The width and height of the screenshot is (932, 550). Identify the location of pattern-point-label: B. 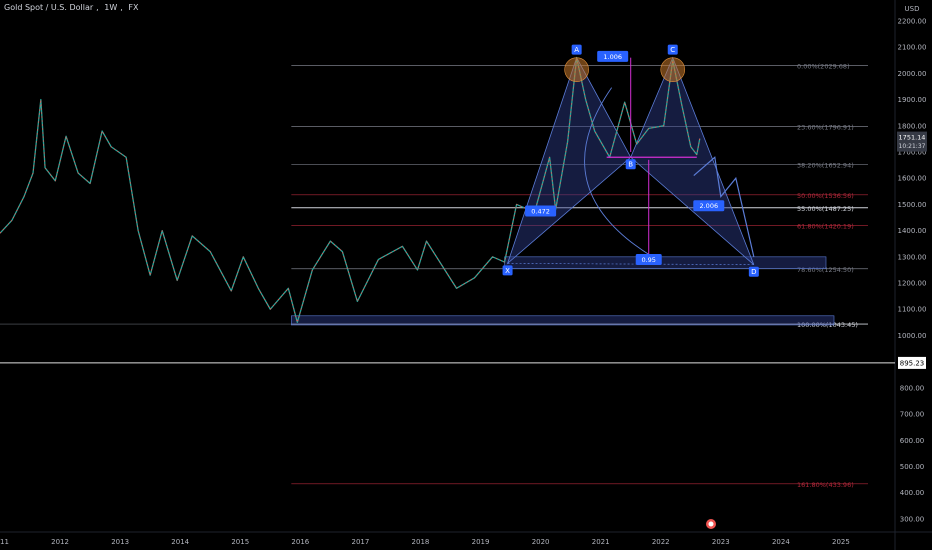
(630, 165).